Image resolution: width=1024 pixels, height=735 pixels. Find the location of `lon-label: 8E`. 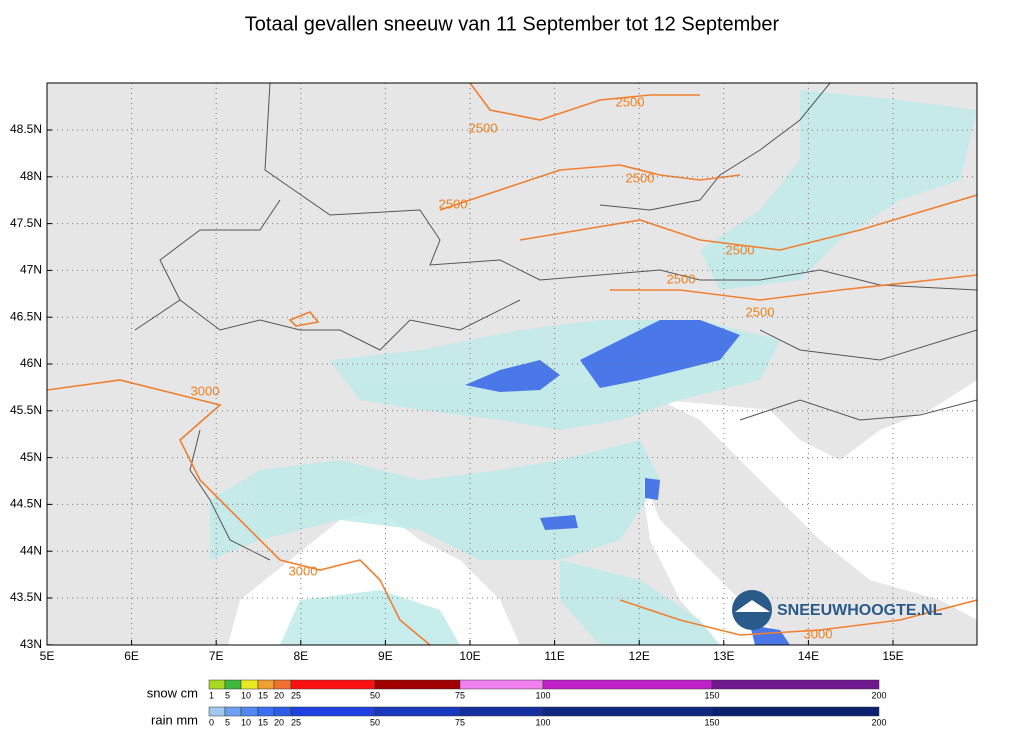

lon-label: 8E is located at coordinates (300, 656).